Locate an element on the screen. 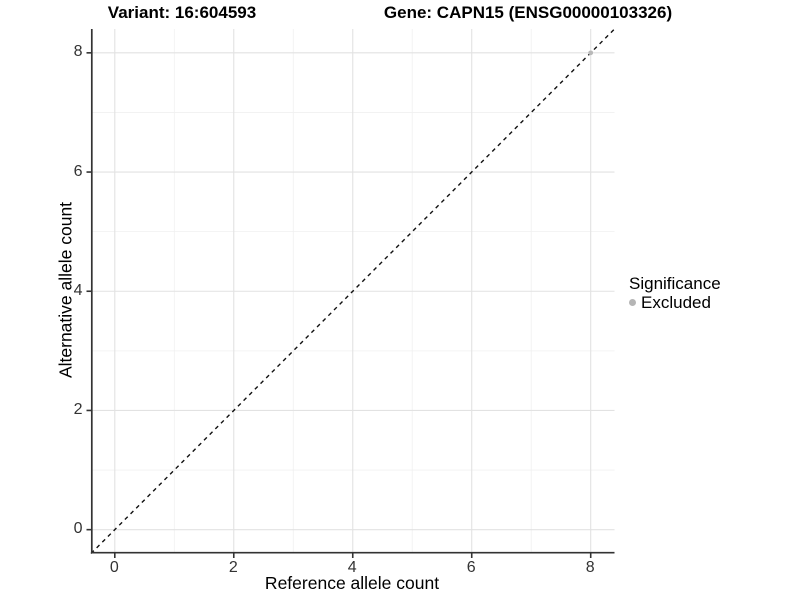 The height and width of the screenshot is (600, 800). legend-item: Excluded is located at coordinates (675, 302).